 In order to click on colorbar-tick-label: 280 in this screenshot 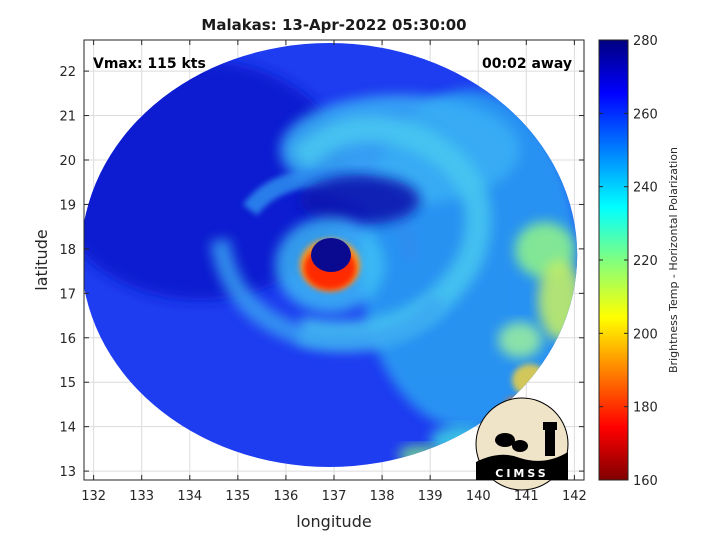, I will do `click(645, 41)`.